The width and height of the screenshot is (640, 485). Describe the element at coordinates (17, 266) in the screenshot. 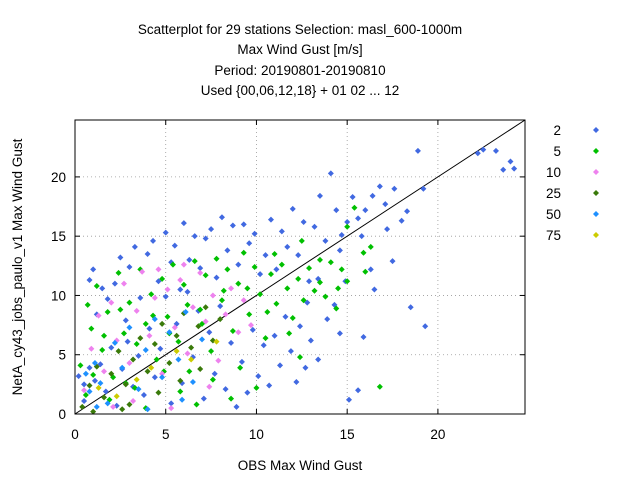

I see `y-axis-label: NetA_cy43_jobs_paulo_v1 Max Wind Gust` at that location.